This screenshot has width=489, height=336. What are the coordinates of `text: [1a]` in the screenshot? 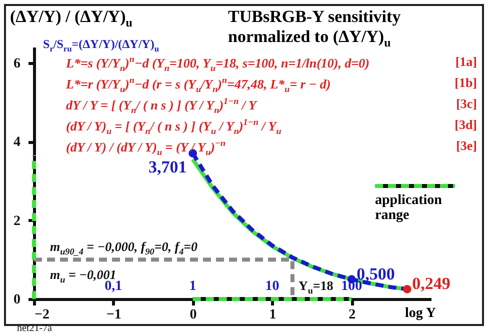 It's located at (466, 61).